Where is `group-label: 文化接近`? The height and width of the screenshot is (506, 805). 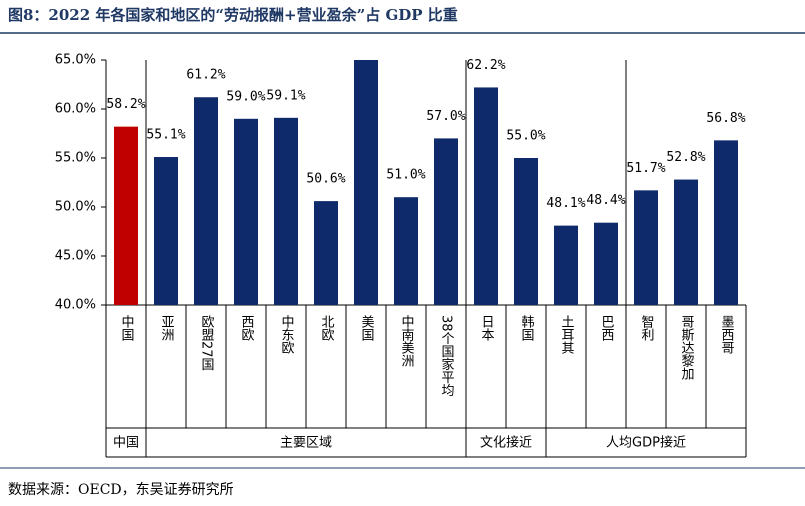 group-label: 文化接近 is located at coordinates (506, 443).